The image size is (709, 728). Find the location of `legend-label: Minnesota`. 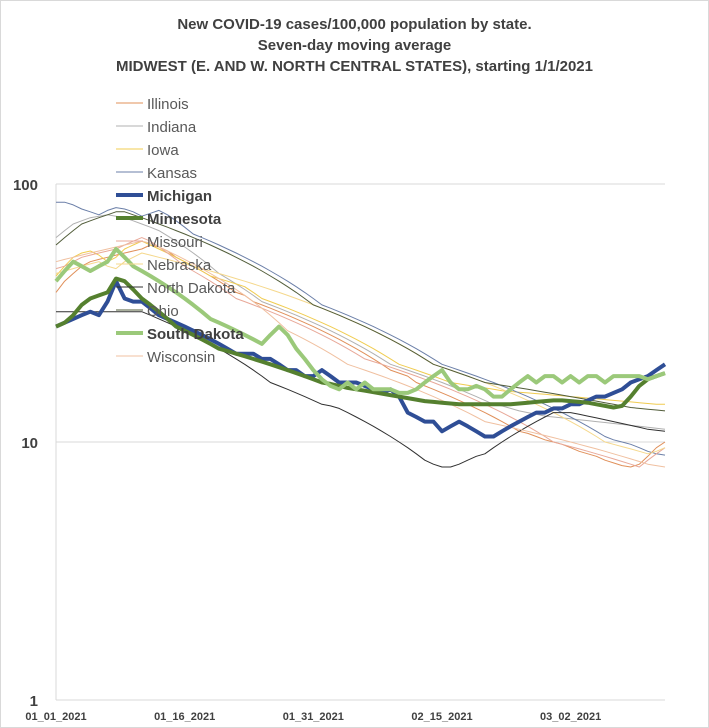

legend-label: Minnesota is located at coordinates (184, 219).